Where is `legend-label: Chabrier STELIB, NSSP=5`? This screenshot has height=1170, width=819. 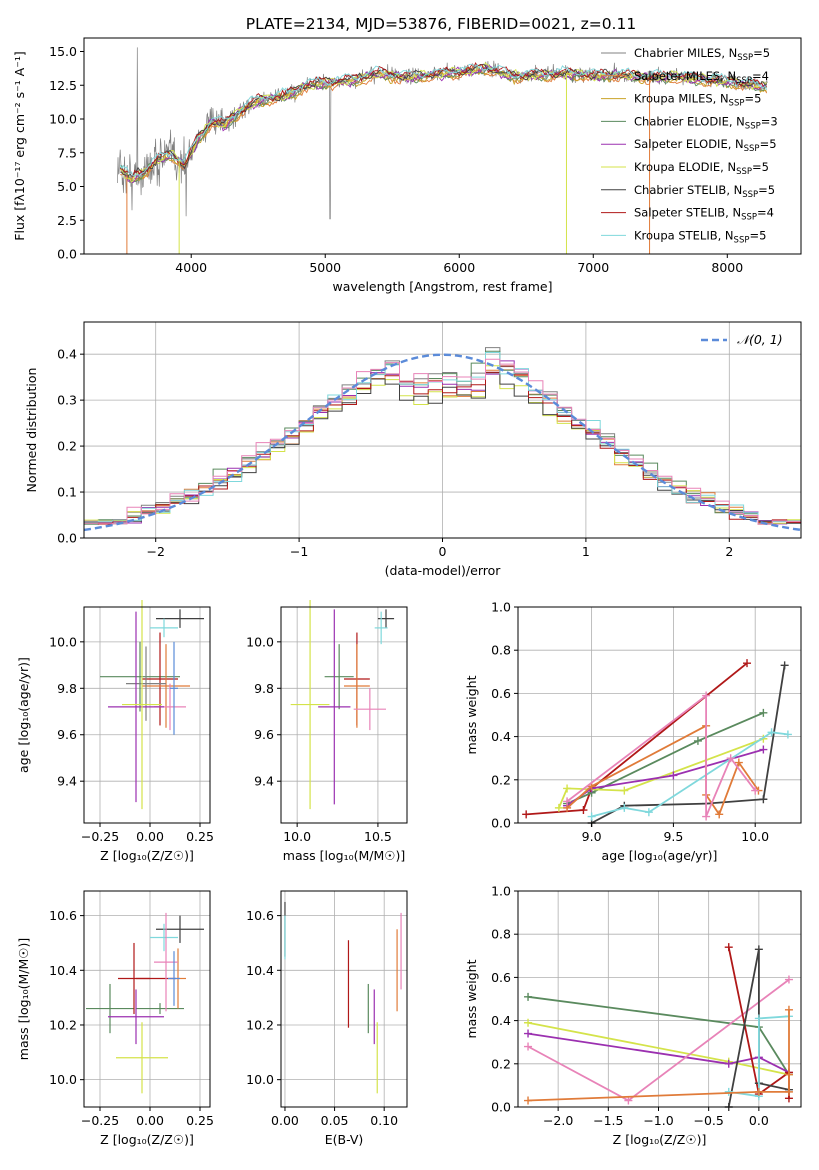
legend-label: Chabrier STELIB, NSSP=5 is located at coordinates (704, 191).